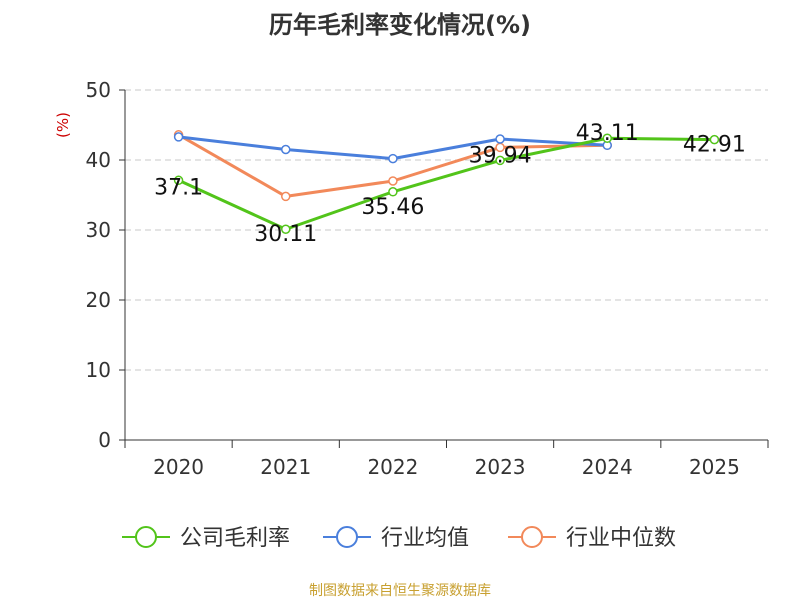 The height and width of the screenshot is (600, 800). I want to click on x-tick-label: 2022, so click(392, 467).